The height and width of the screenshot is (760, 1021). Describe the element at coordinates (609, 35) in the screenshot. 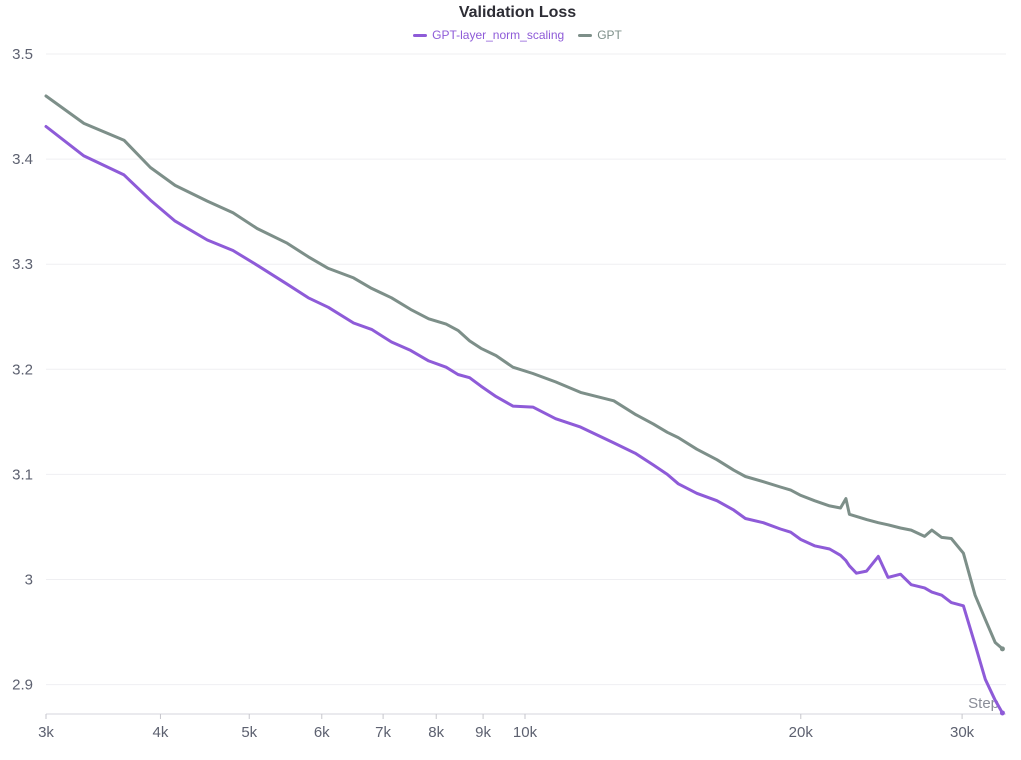

I see `legend-label-gpt: GPT` at that location.